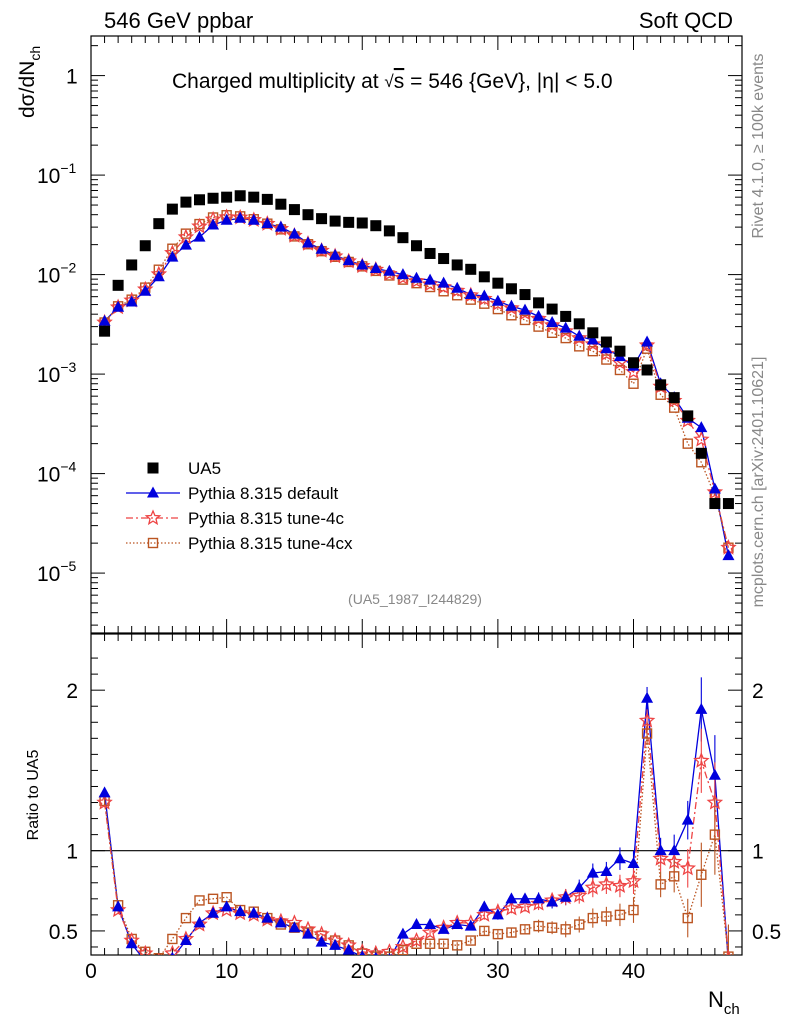 The image size is (786, 1024). I want to click on ratio-y-tick-label-right: 2, so click(758, 691).